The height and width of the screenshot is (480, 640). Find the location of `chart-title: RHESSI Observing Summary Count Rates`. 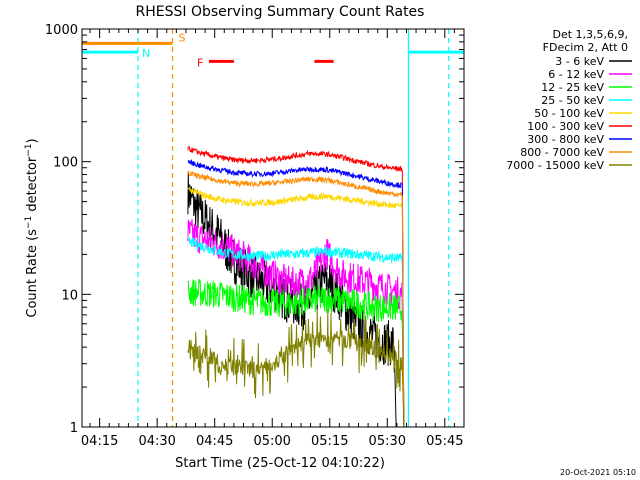

chart-title: RHESSI Observing Summary Count Rates is located at coordinates (280, 12).